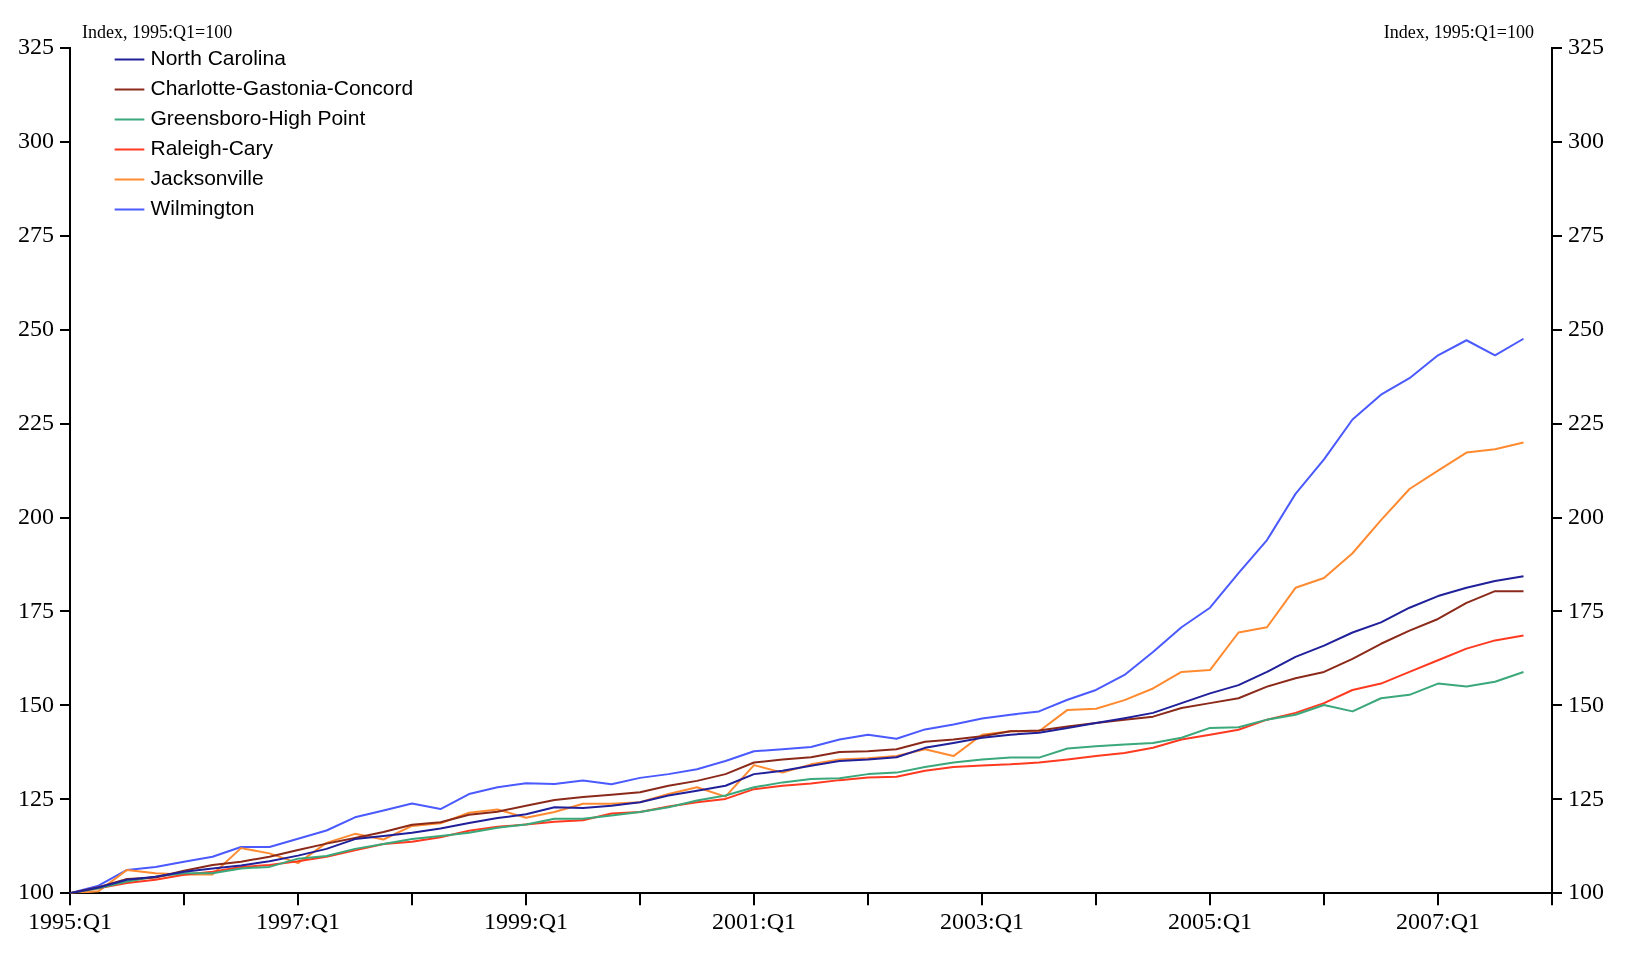  Describe the element at coordinates (298, 920) in the screenshot. I see `x-tick-label: 1997:Q1` at that location.